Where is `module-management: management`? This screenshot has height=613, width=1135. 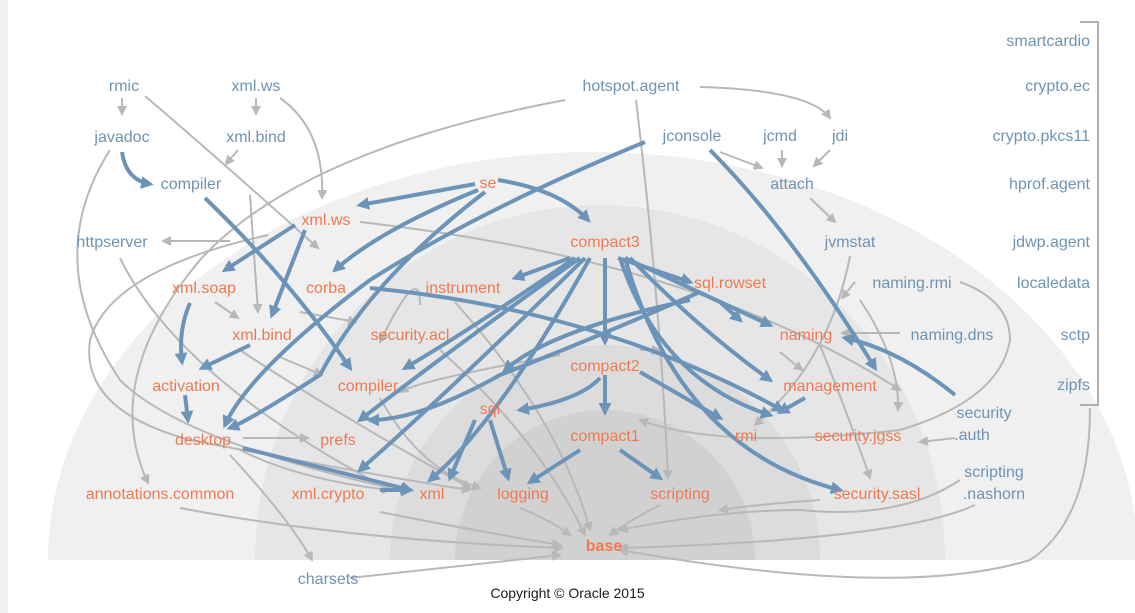 module-management: management is located at coordinates (830, 386).